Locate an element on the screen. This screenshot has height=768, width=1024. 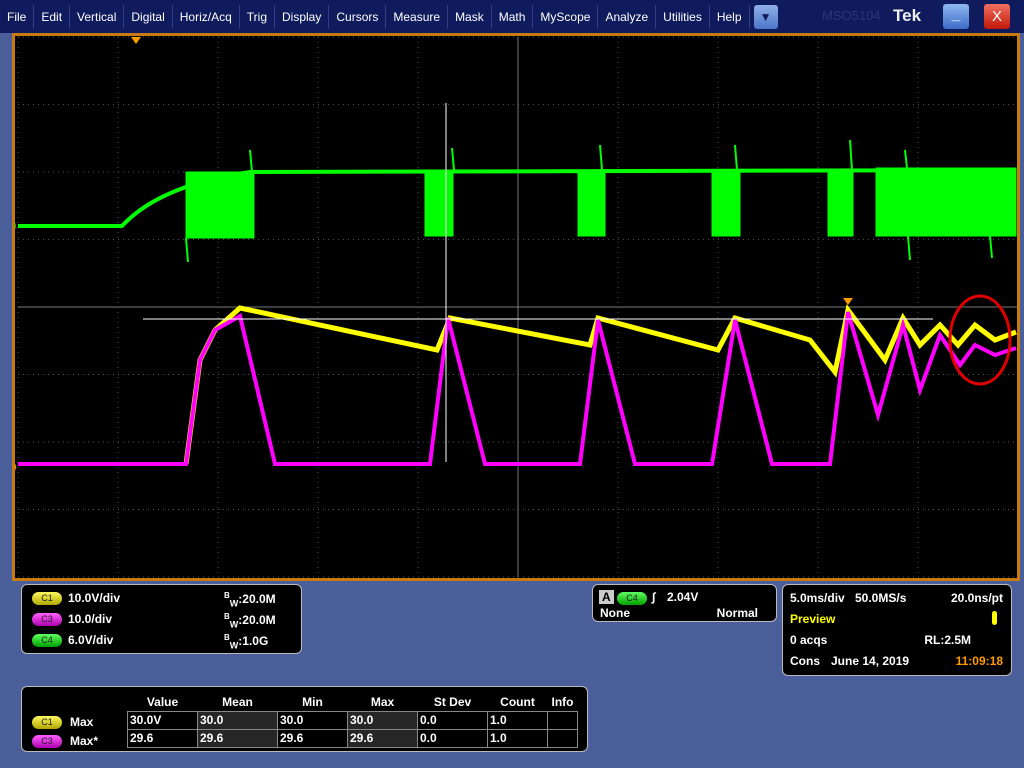
menu-utilities: Utilities is located at coordinates (683, 16).